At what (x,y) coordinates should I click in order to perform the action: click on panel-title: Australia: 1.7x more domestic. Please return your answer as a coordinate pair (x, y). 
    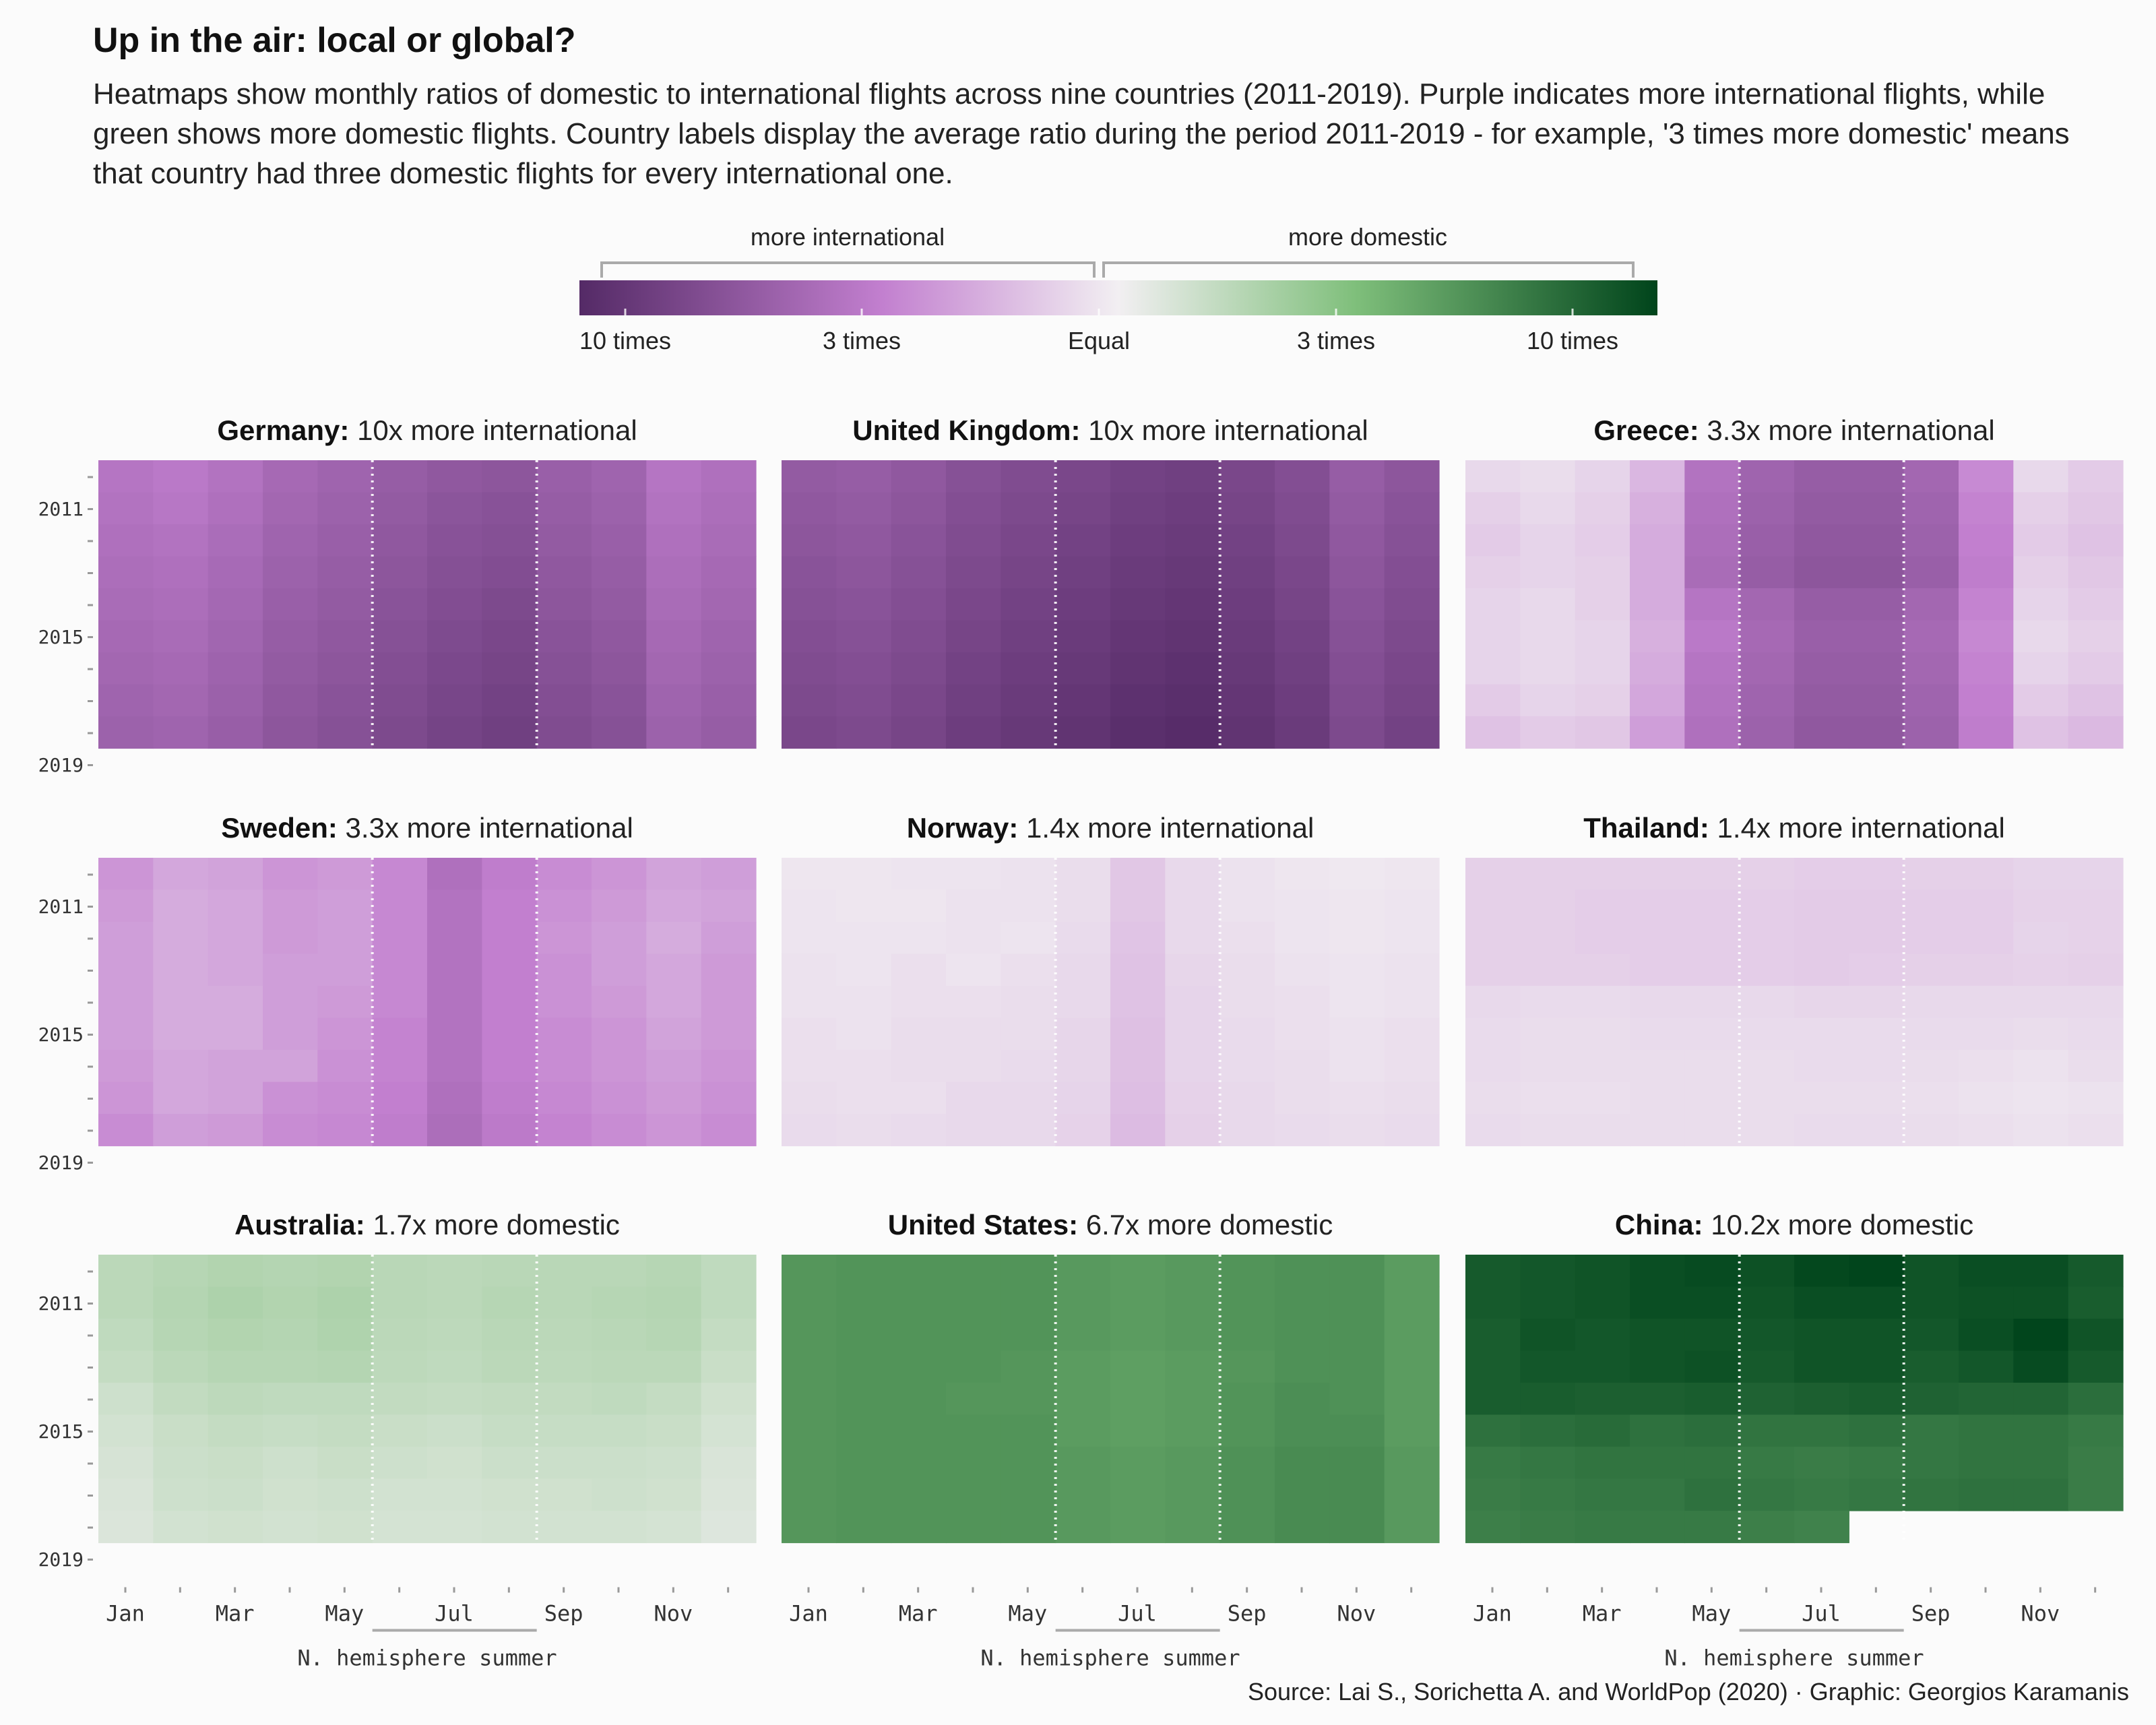
    Looking at the image, I should click on (427, 1225).